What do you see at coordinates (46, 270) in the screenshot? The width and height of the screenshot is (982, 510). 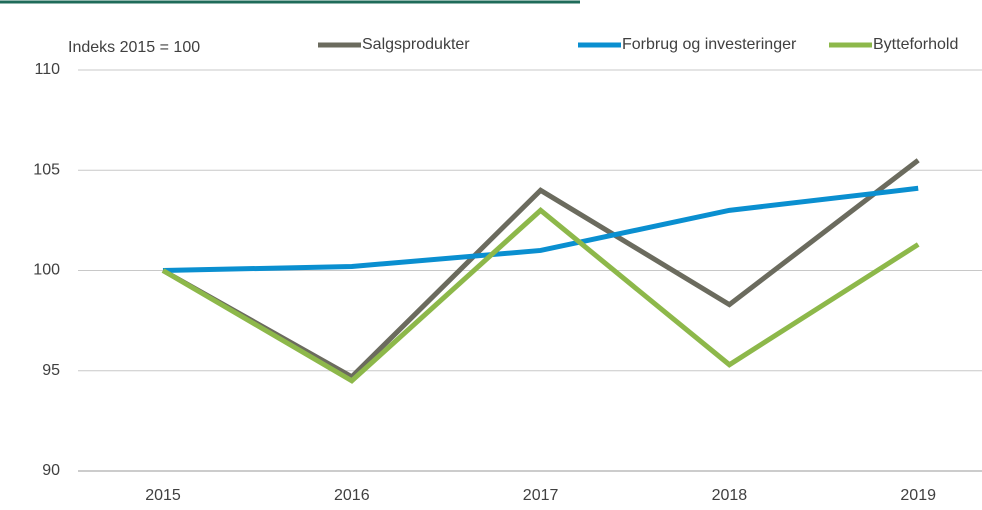 I see `y-tick-label: 100` at bounding box center [46, 270].